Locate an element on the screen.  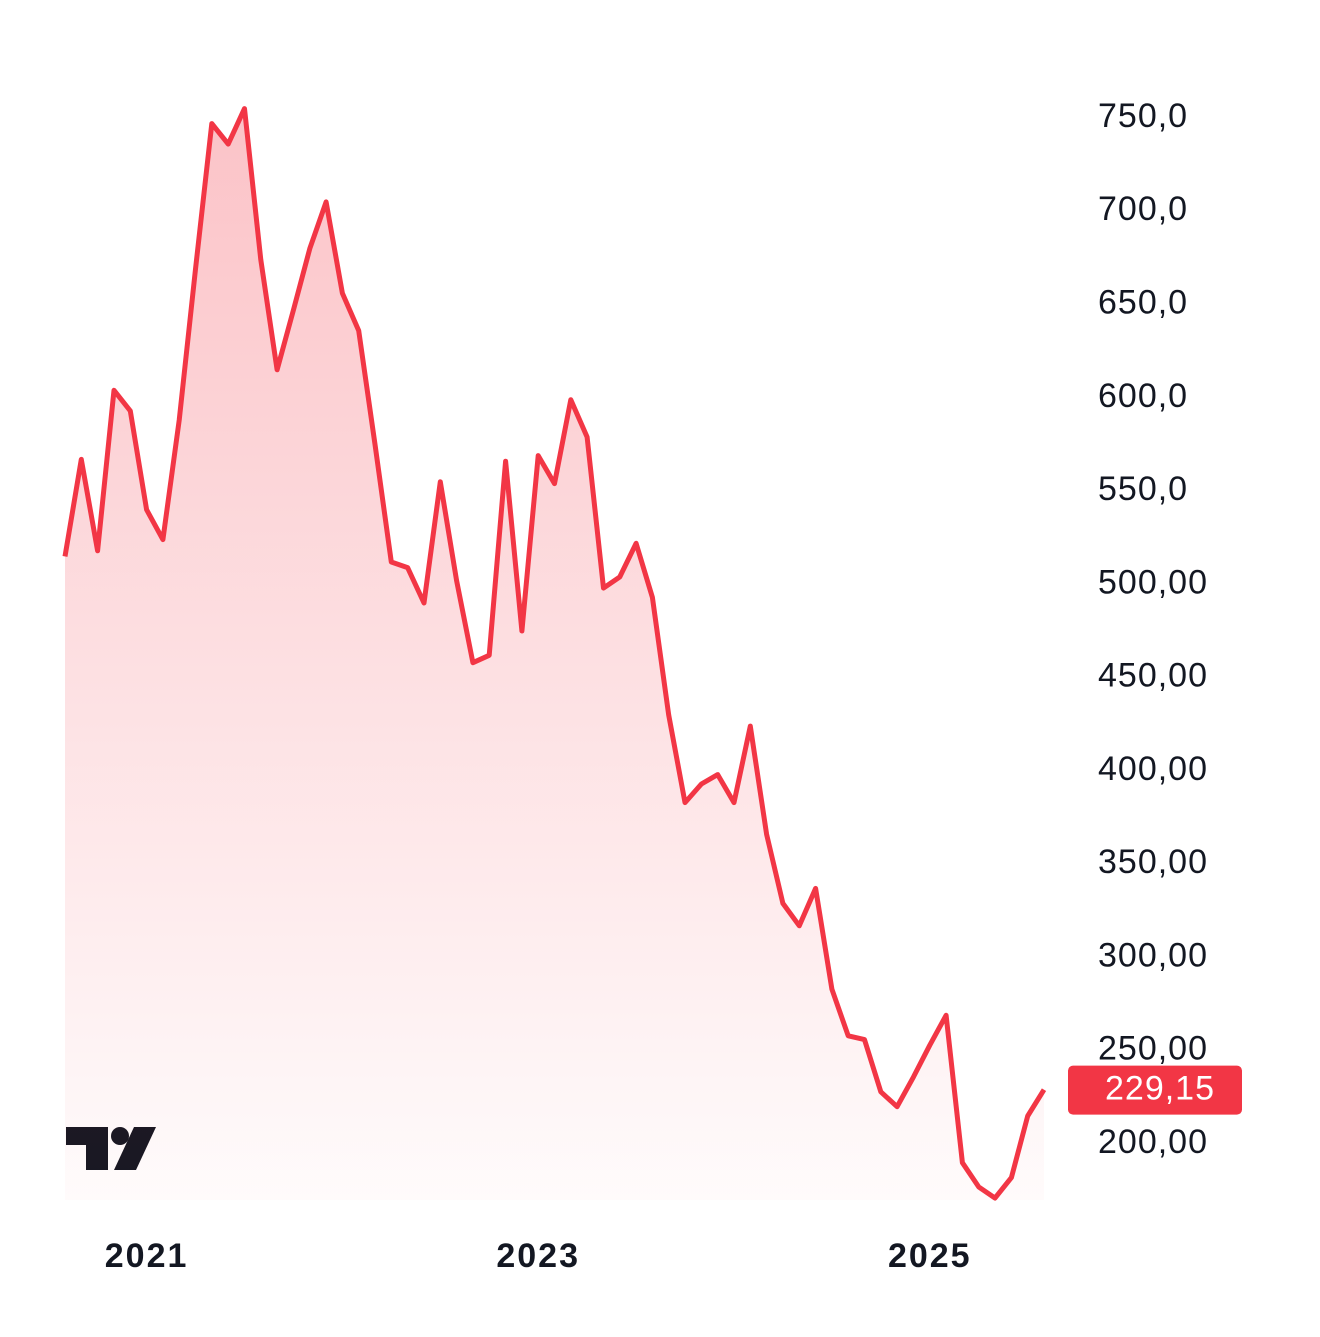
y-tick-label: 500,00 is located at coordinates (1153, 582).